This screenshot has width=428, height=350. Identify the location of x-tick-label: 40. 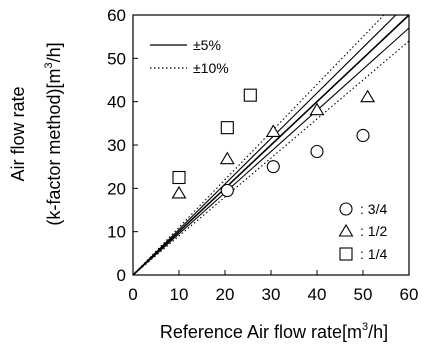
(317, 294).